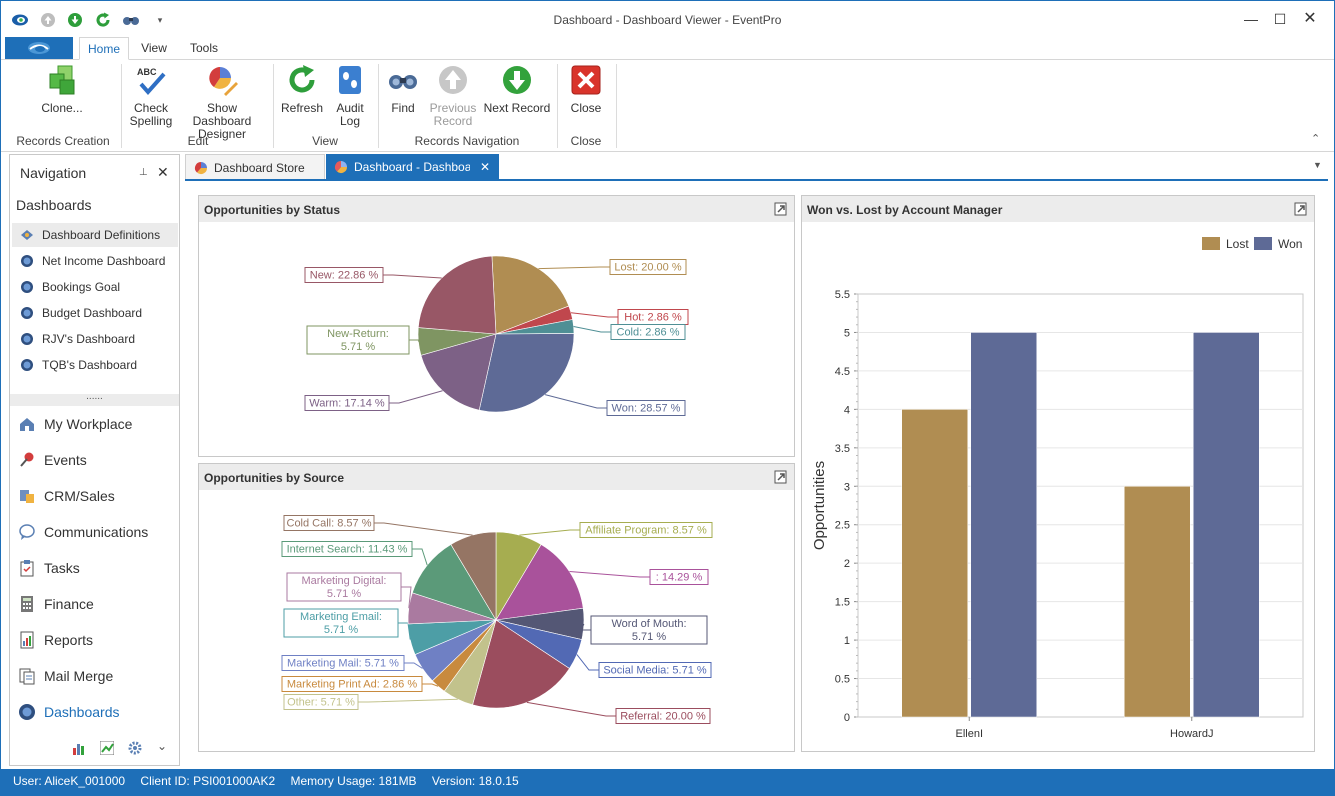 The width and height of the screenshot is (1335, 796). Describe the element at coordinates (344, 587) in the screenshot. I see `pie-label: Marketing Digital: 5.71 %` at that location.